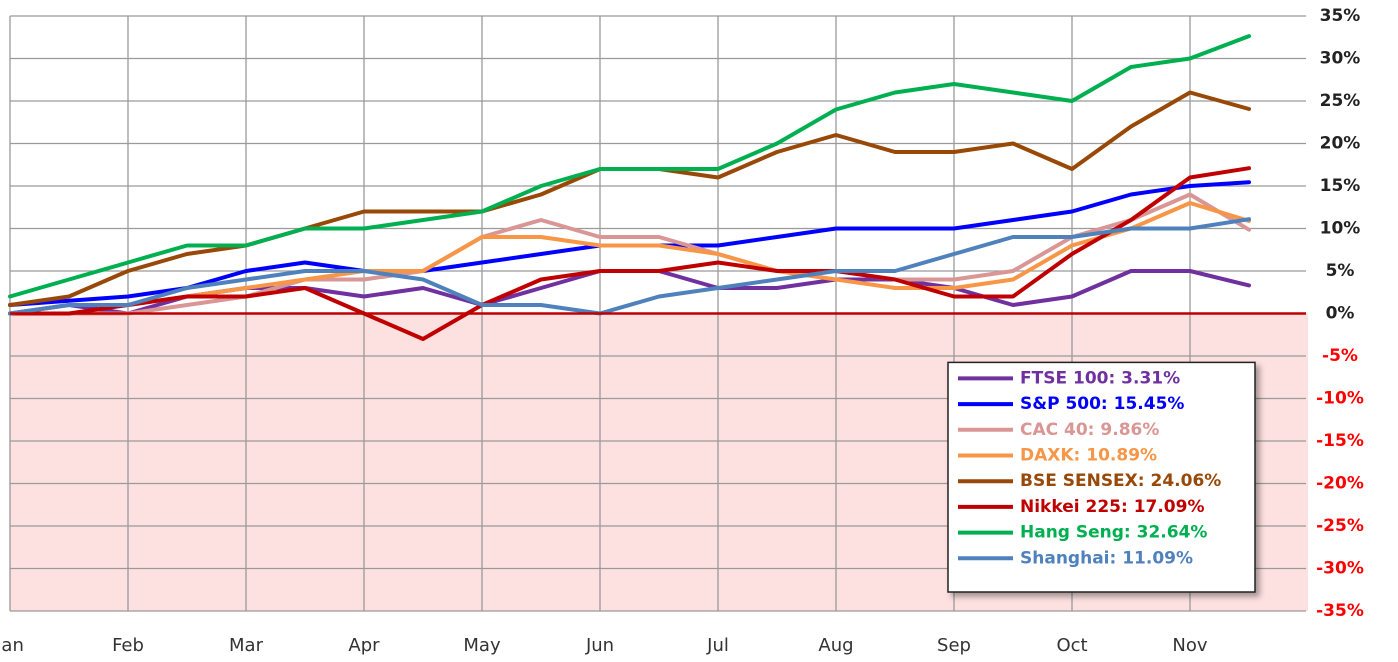 This screenshot has height=662, width=1398. What do you see at coordinates (1089, 430) in the screenshot?
I see `legend-label: CAC 40: 9.86%` at bounding box center [1089, 430].